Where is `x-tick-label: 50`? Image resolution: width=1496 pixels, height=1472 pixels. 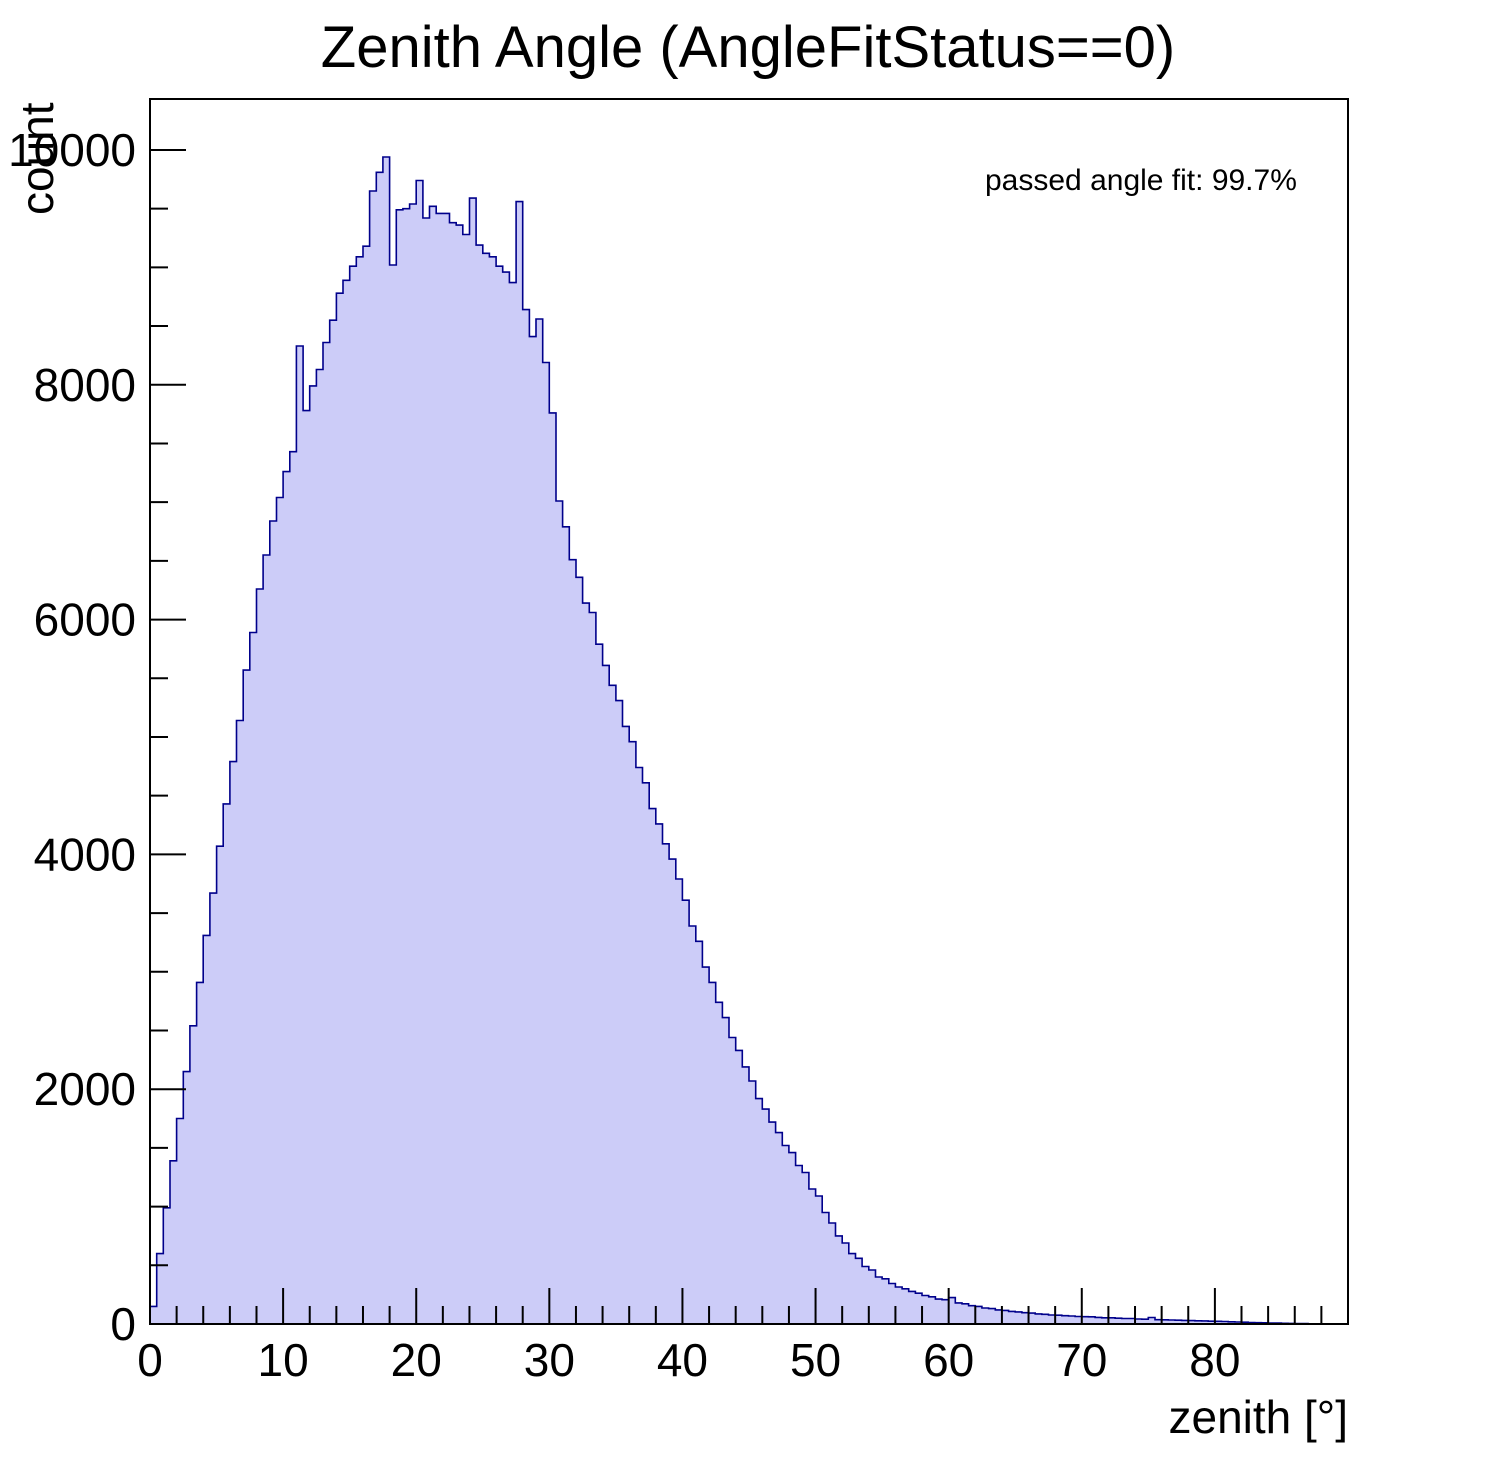 x-tick-label: 50 is located at coordinates (815, 1360).